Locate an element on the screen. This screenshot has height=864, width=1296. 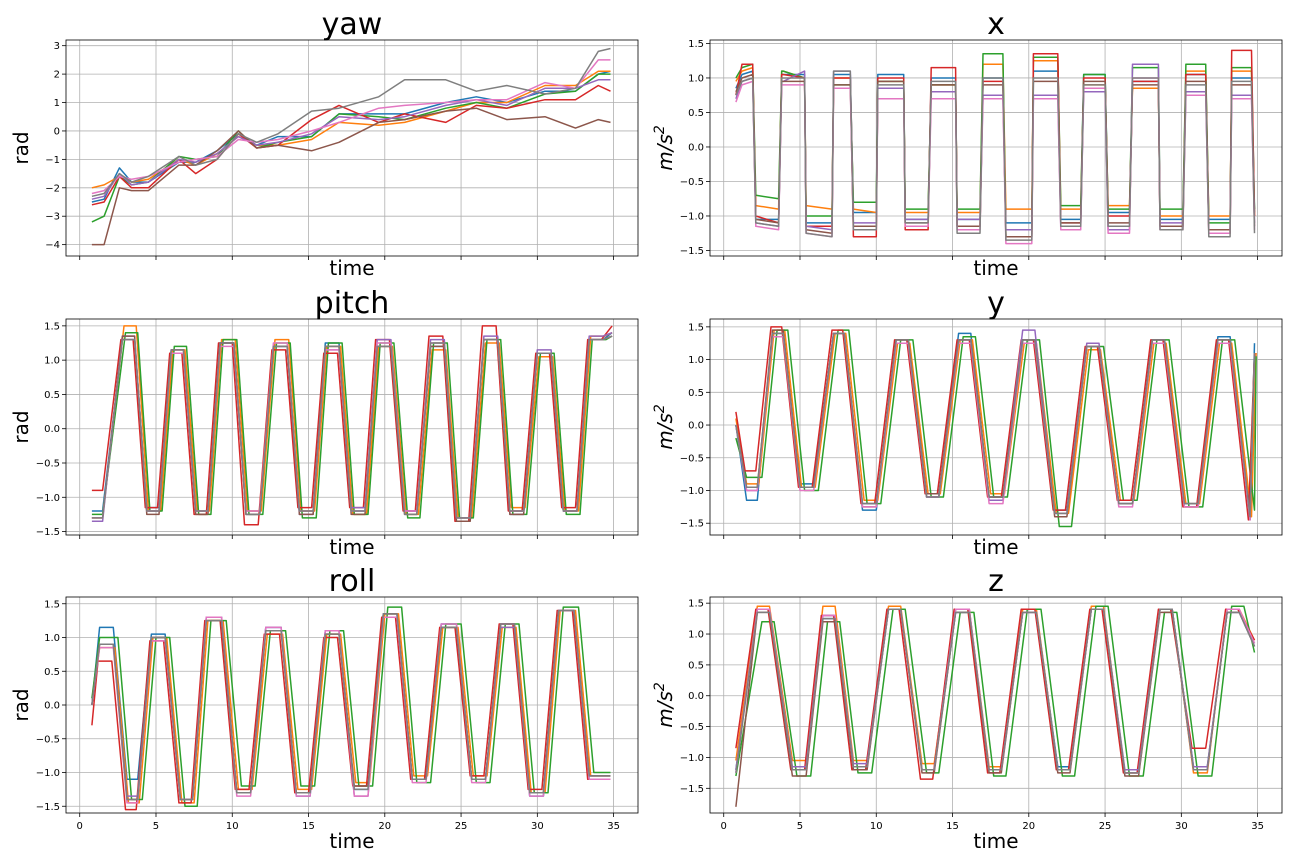
y-ytick-label-2: −0.5 is located at coordinates (692, 458).